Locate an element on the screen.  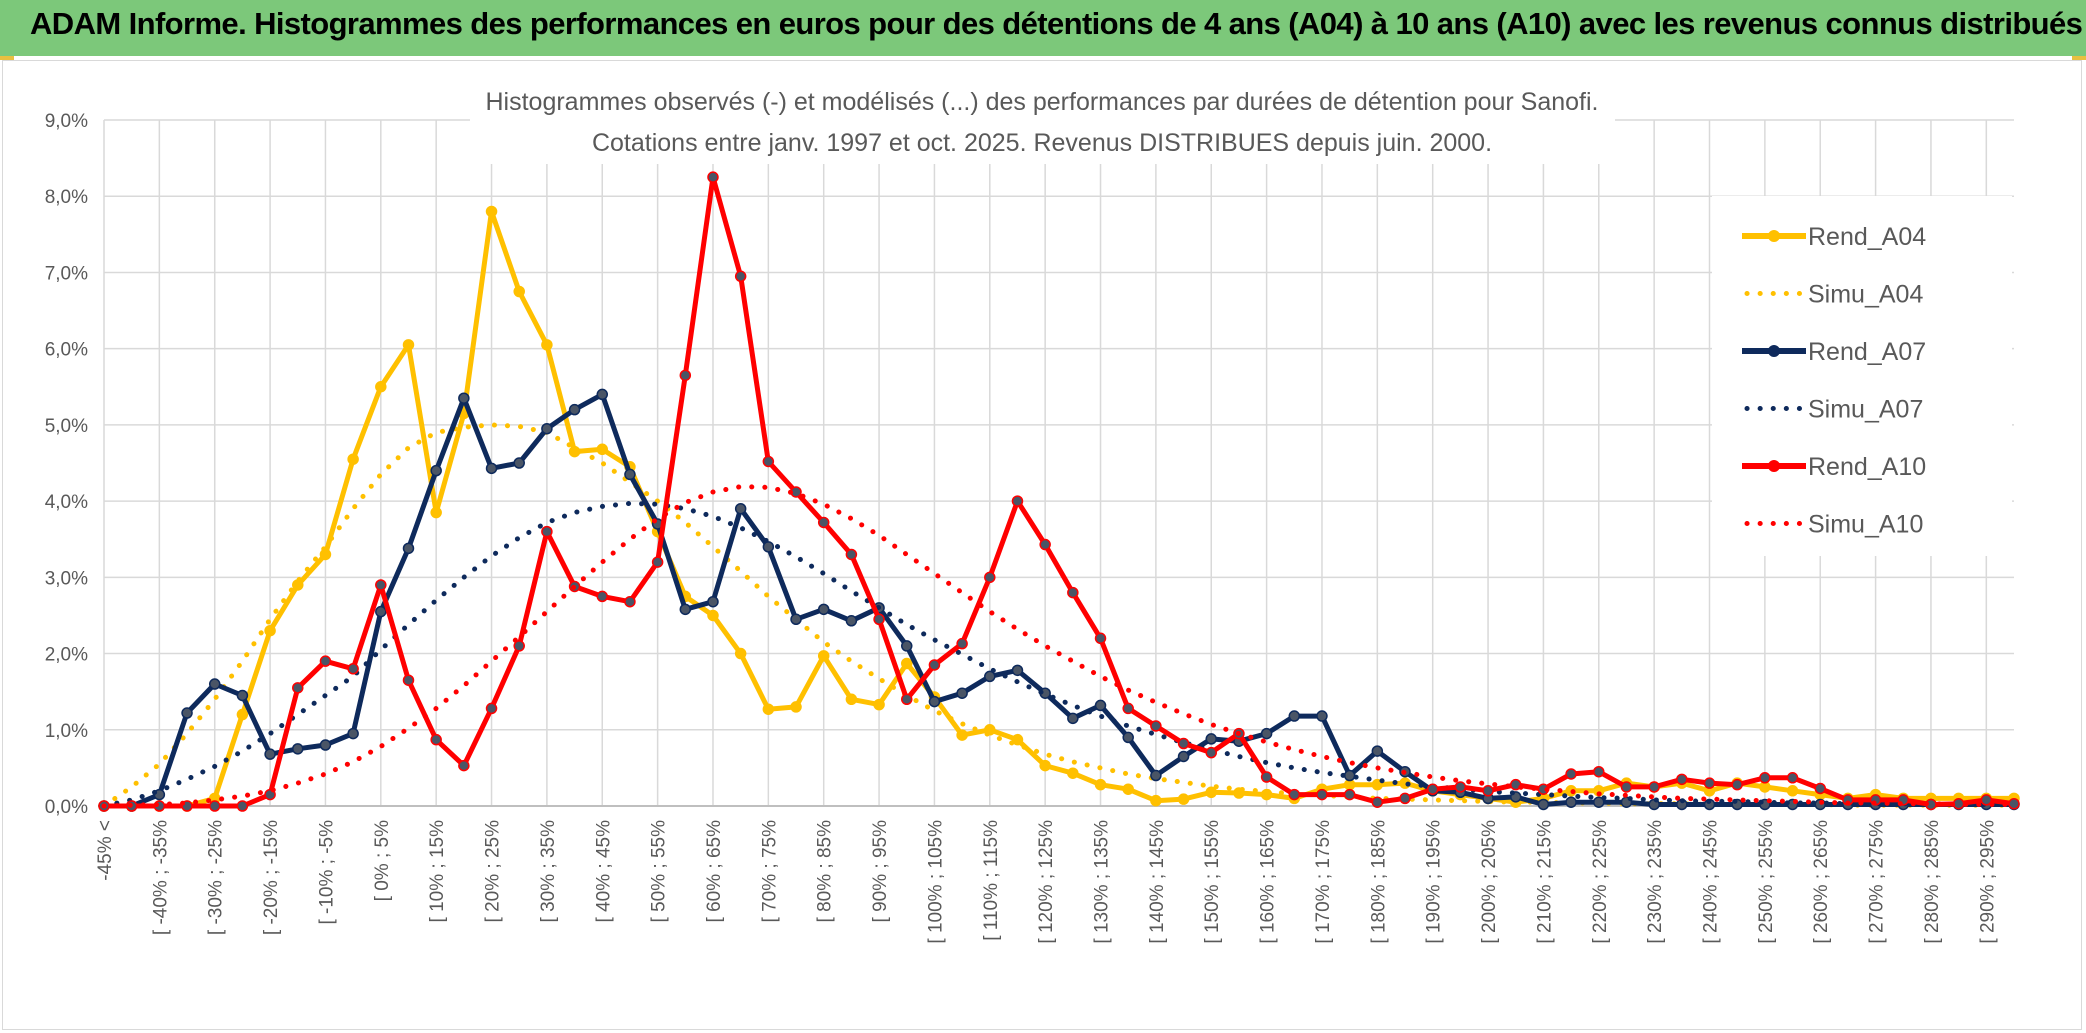
x-tick-label: [ 110% ; 115% is located at coordinates (991, 880).